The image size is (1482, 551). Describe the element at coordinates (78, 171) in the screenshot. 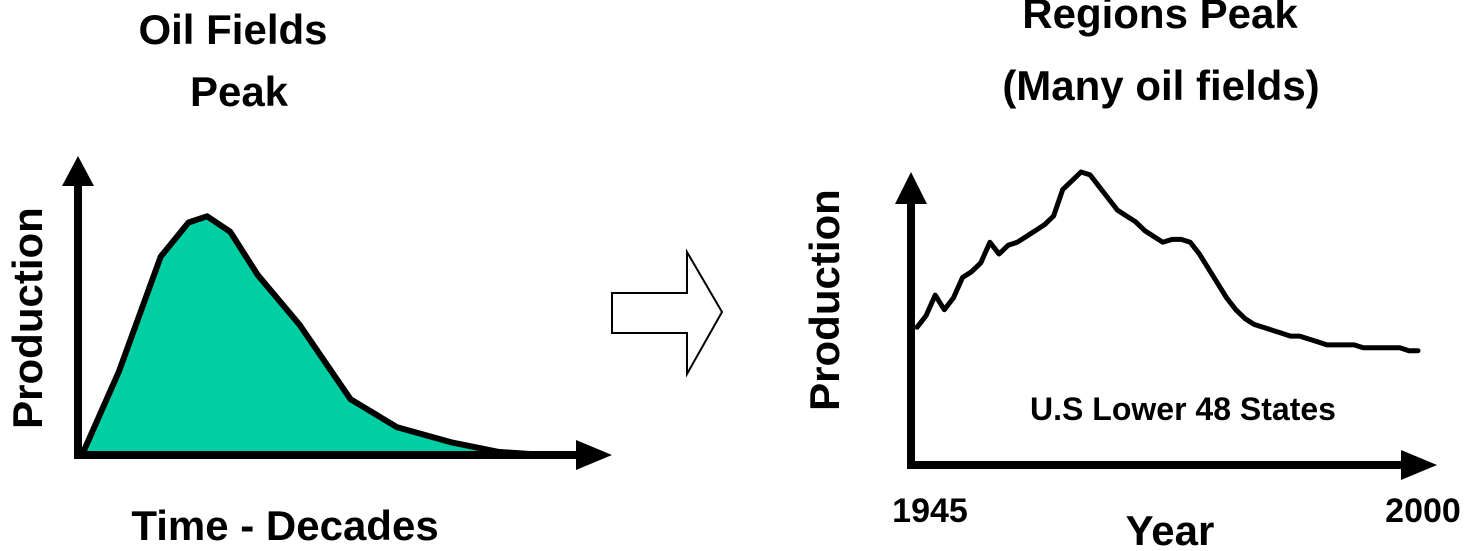

I see `left-y-arrowhead-icon` at that location.